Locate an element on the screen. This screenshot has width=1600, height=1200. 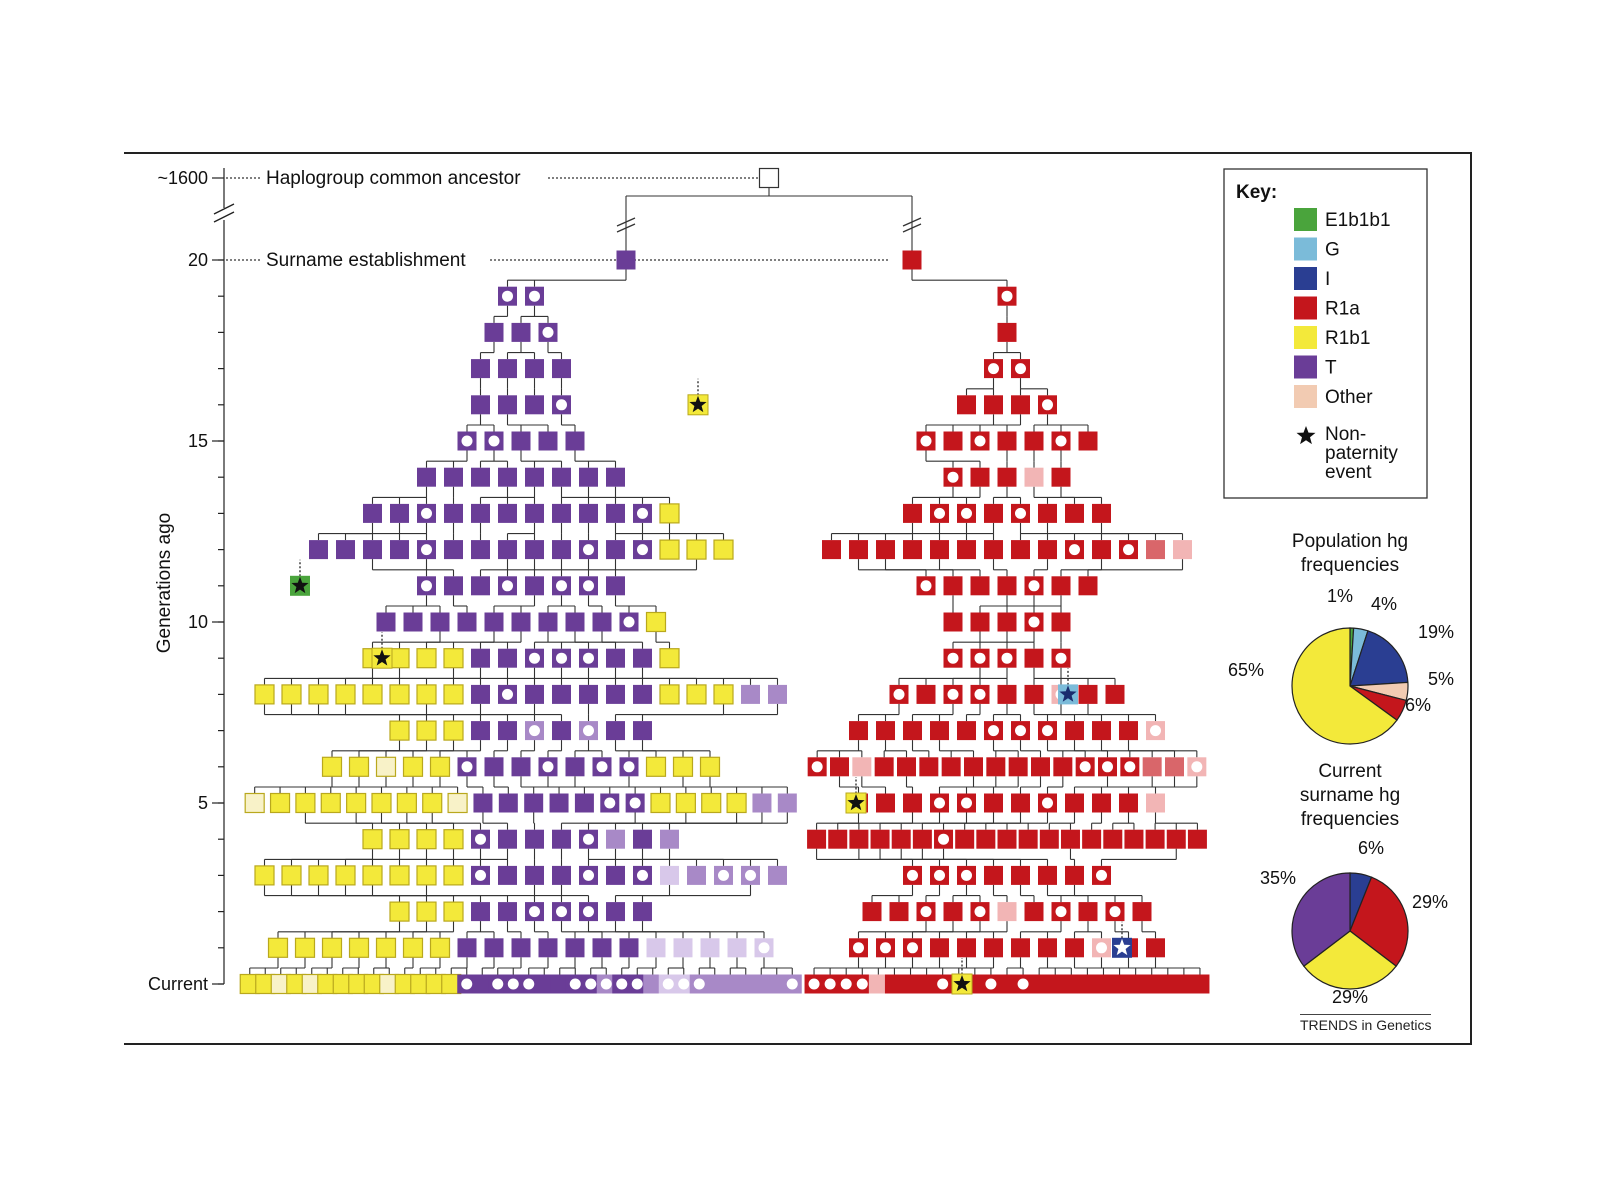
key-npe-label: event is located at coordinates (1348, 472).